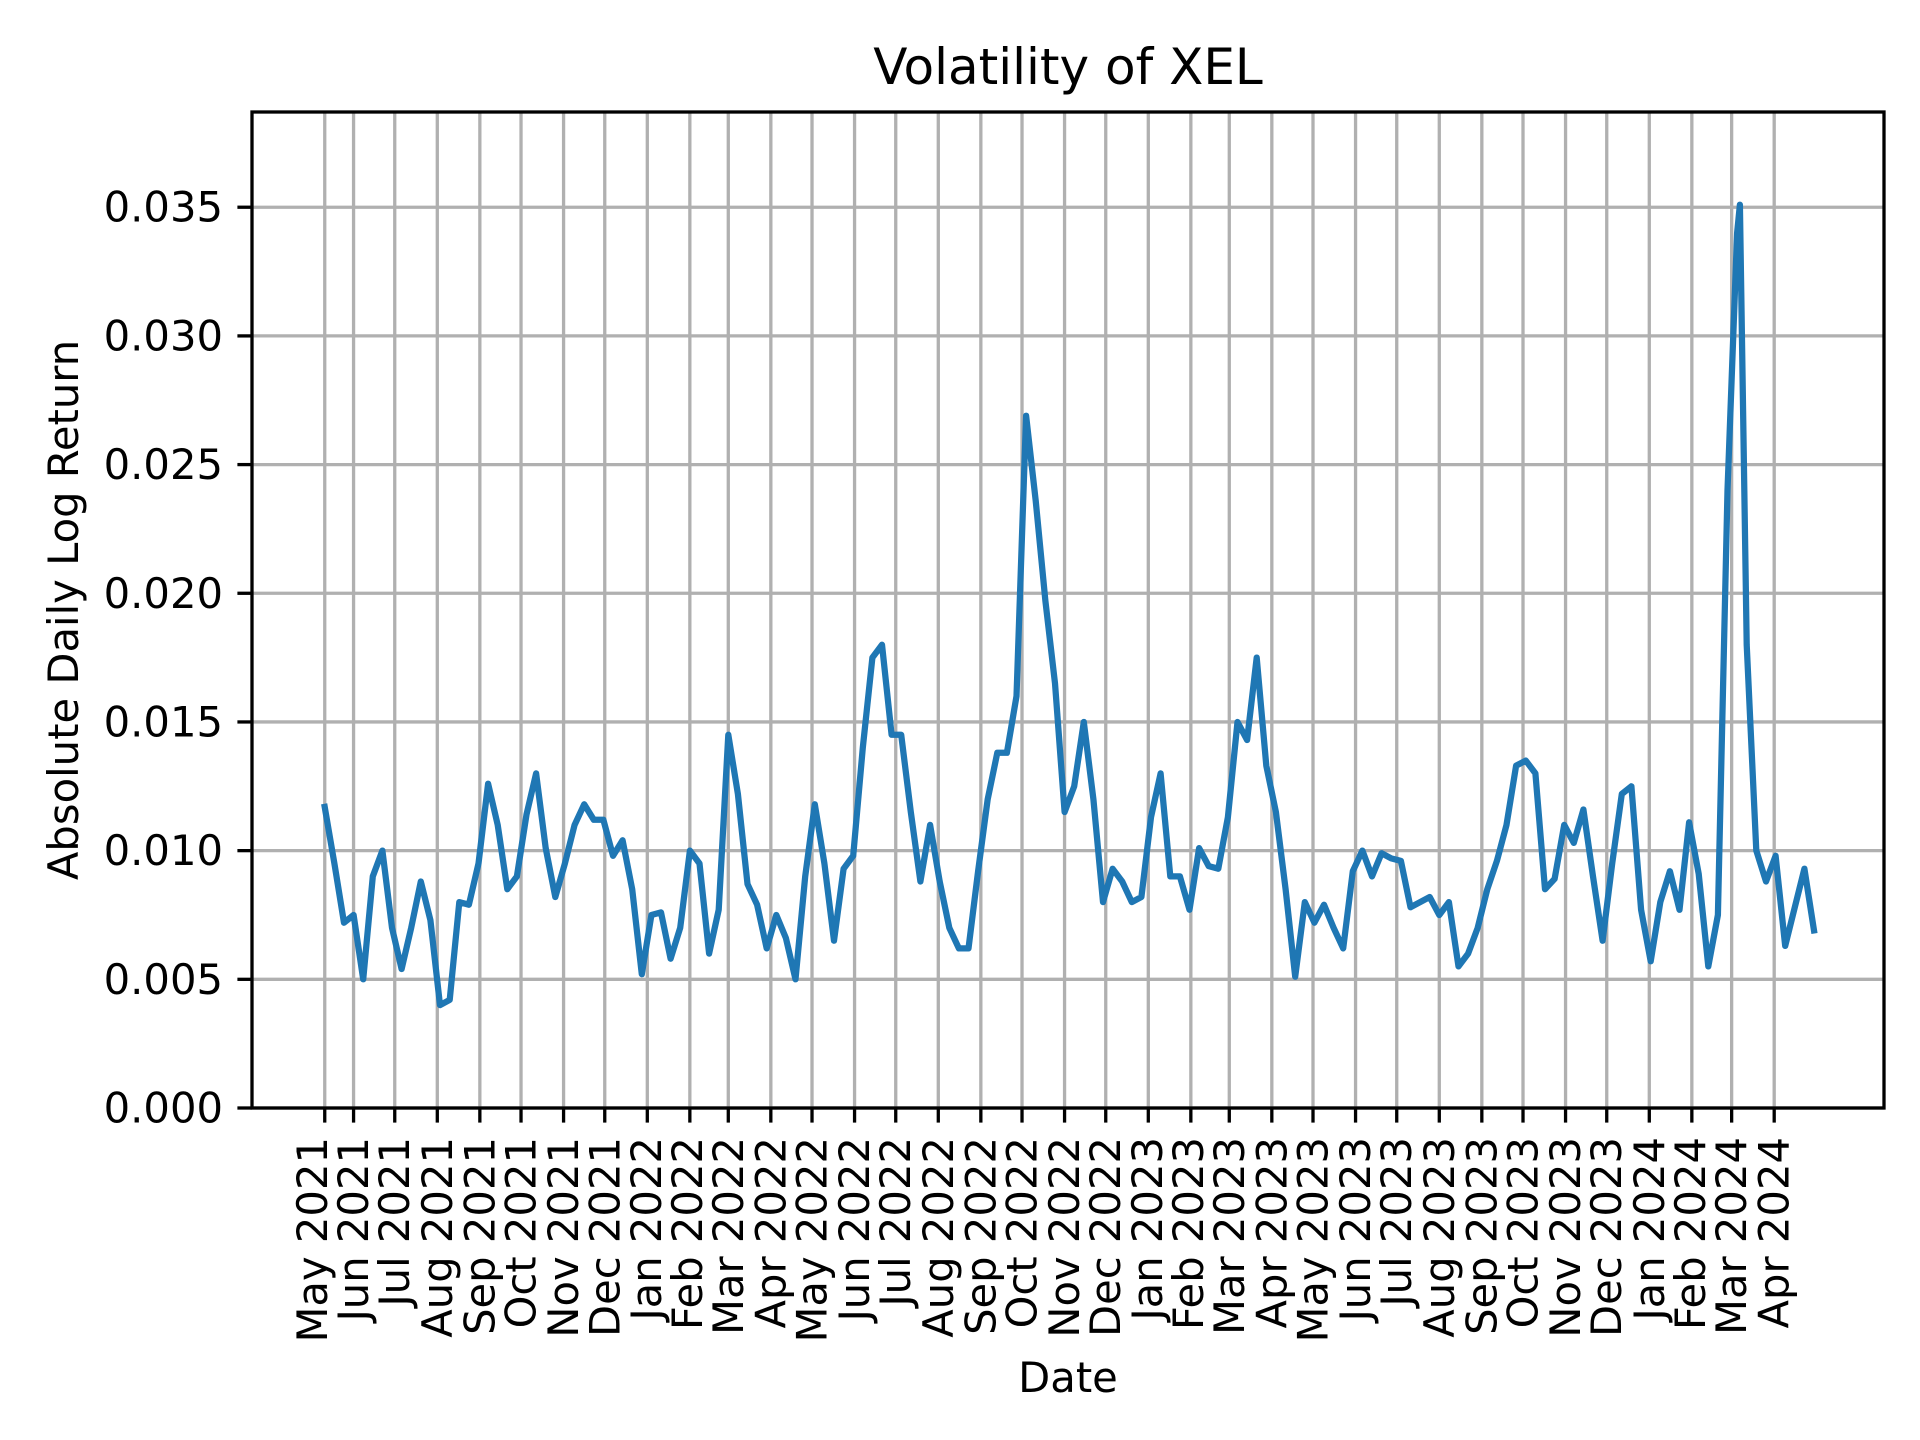 This screenshot has height=1440, width=1920. What do you see at coordinates (812, 1240) in the screenshot?
I see `x-tick-label: May 2022` at bounding box center [812, 1240].